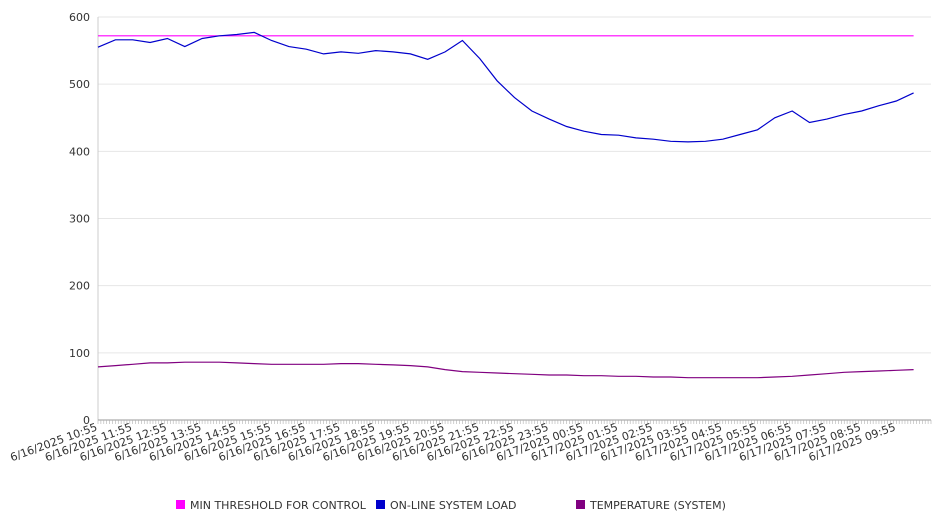 The width and height of the screenshot is (946, 526). I want to click on legend-label: TEMPERATURE (SYSTEM), so click(657, 505).